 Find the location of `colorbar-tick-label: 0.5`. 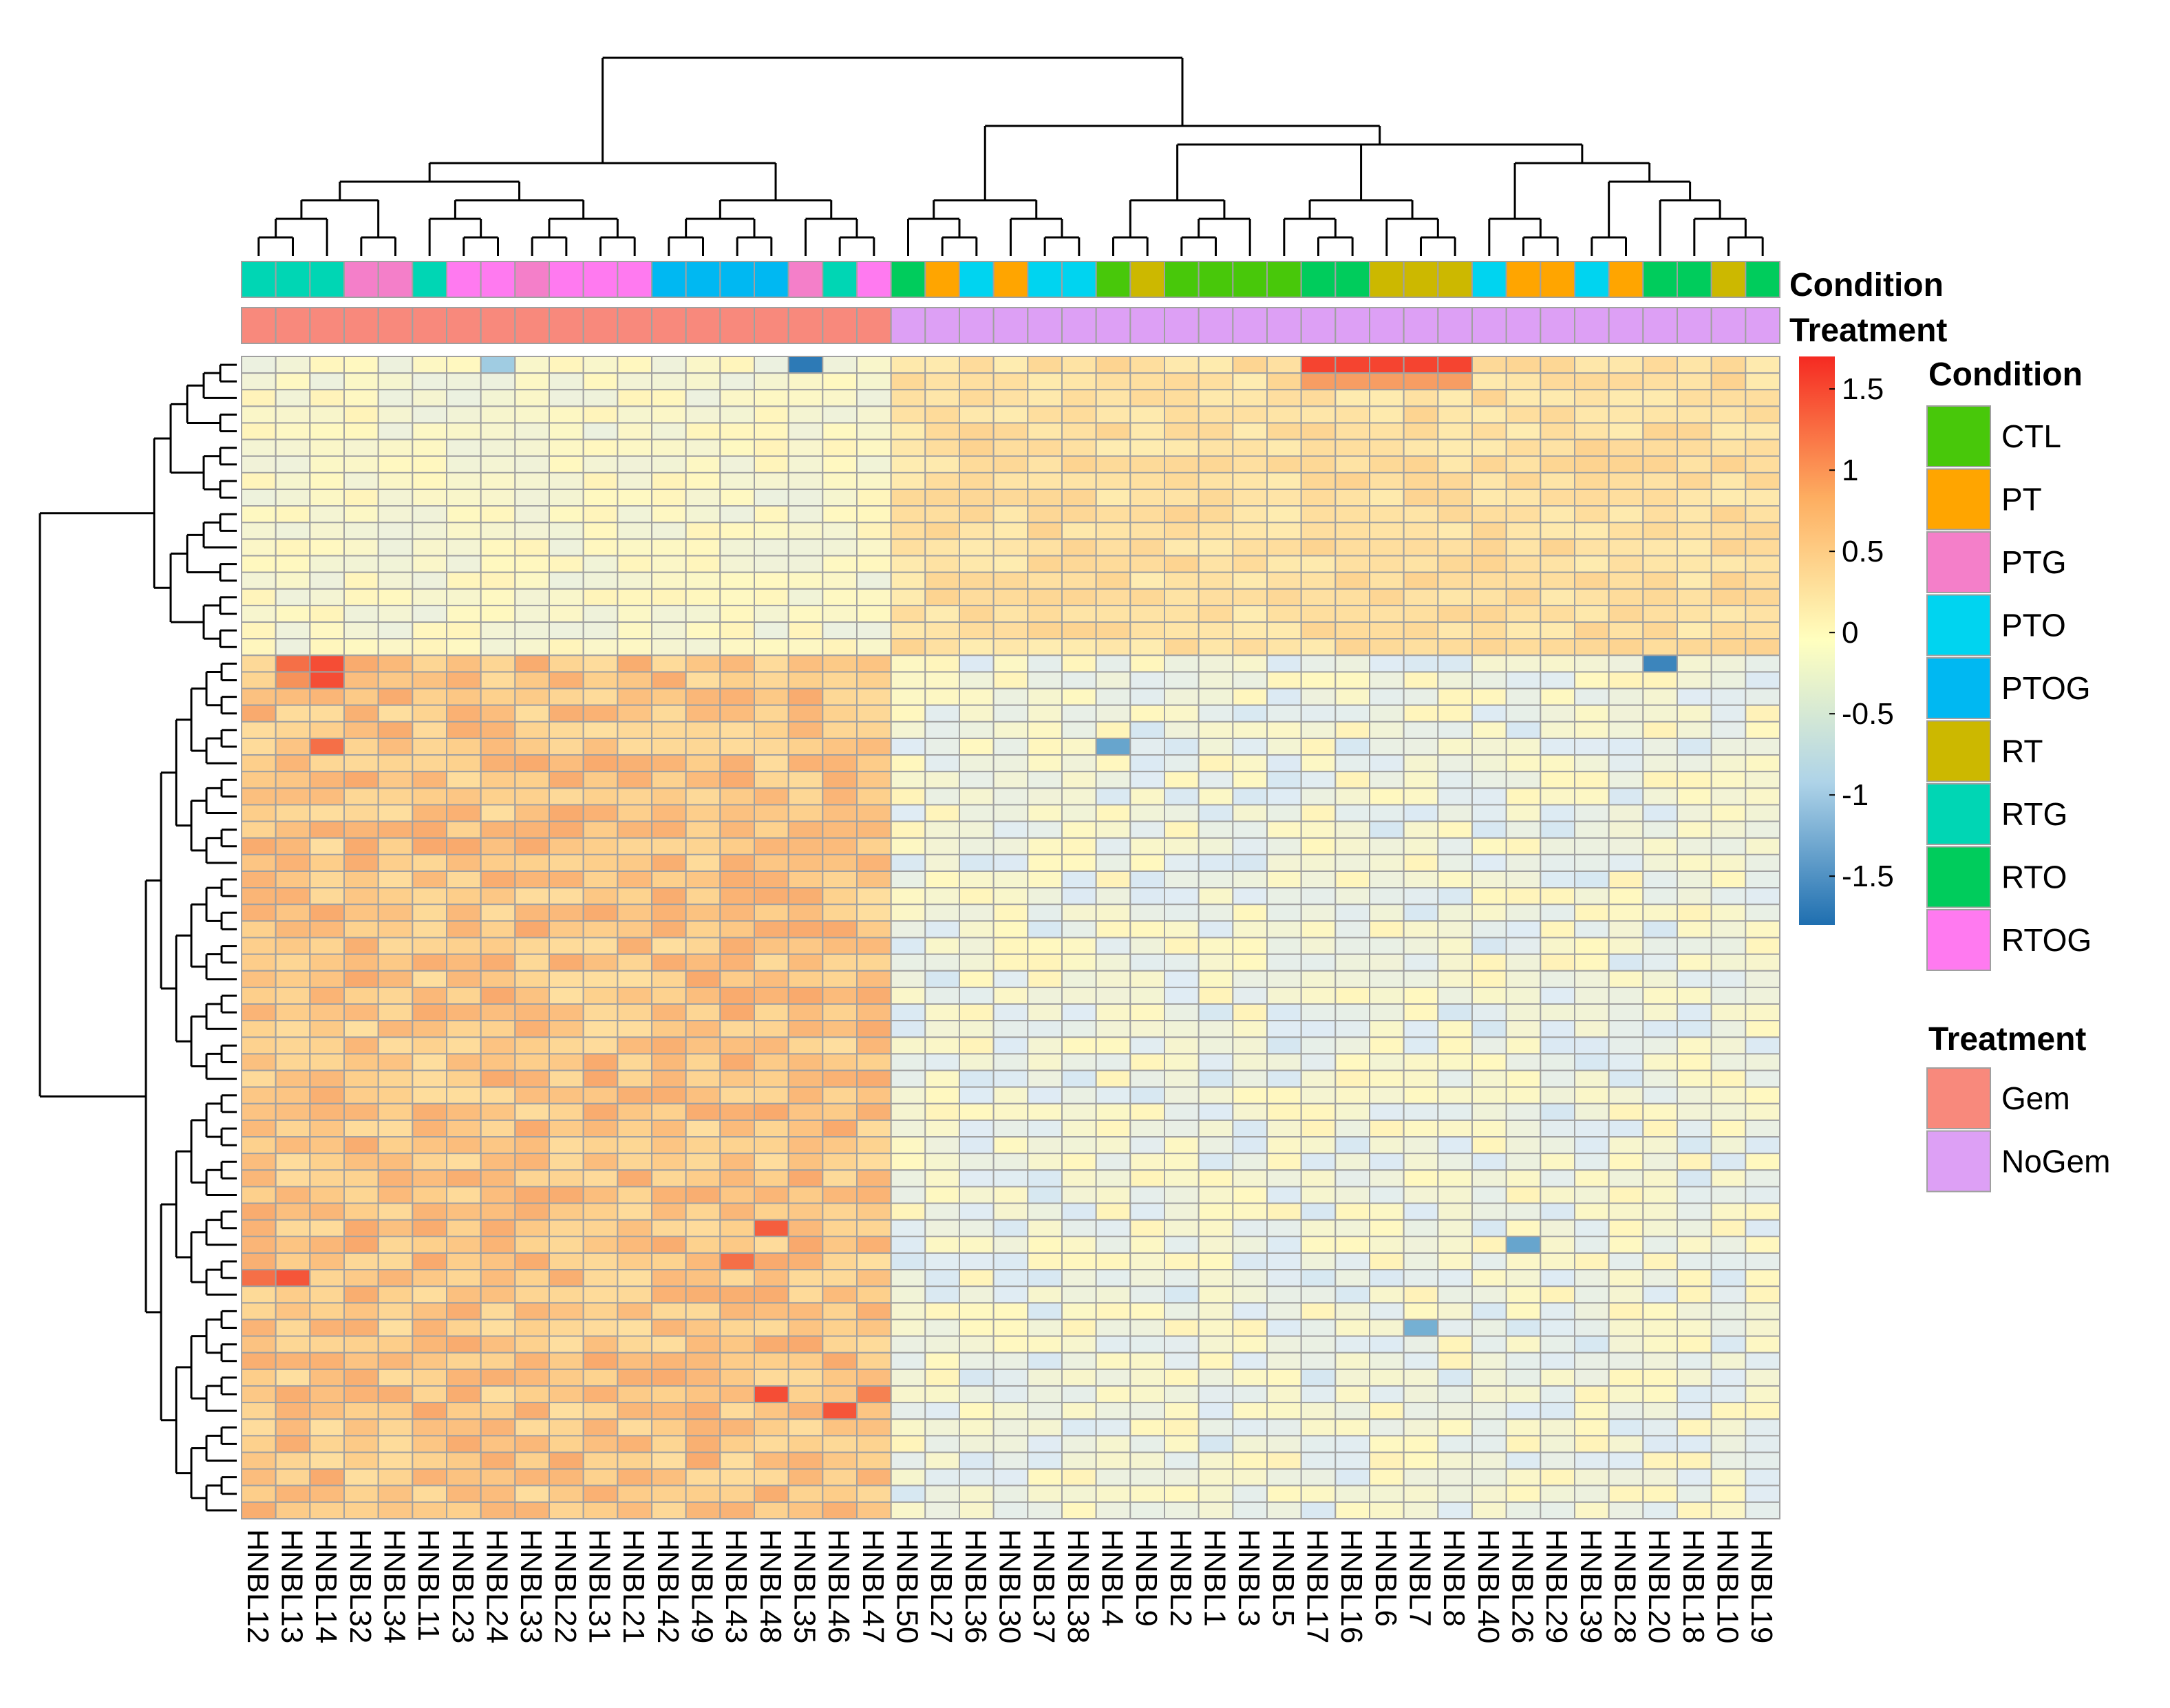

colorbar-tick-label: 0.5 is located at coordinates (1863, 551).